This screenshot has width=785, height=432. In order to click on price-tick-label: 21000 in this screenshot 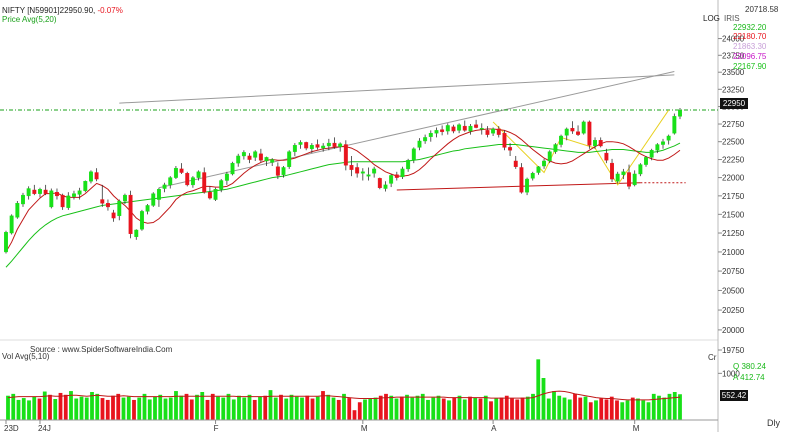, I will do `click(733, 252)`.